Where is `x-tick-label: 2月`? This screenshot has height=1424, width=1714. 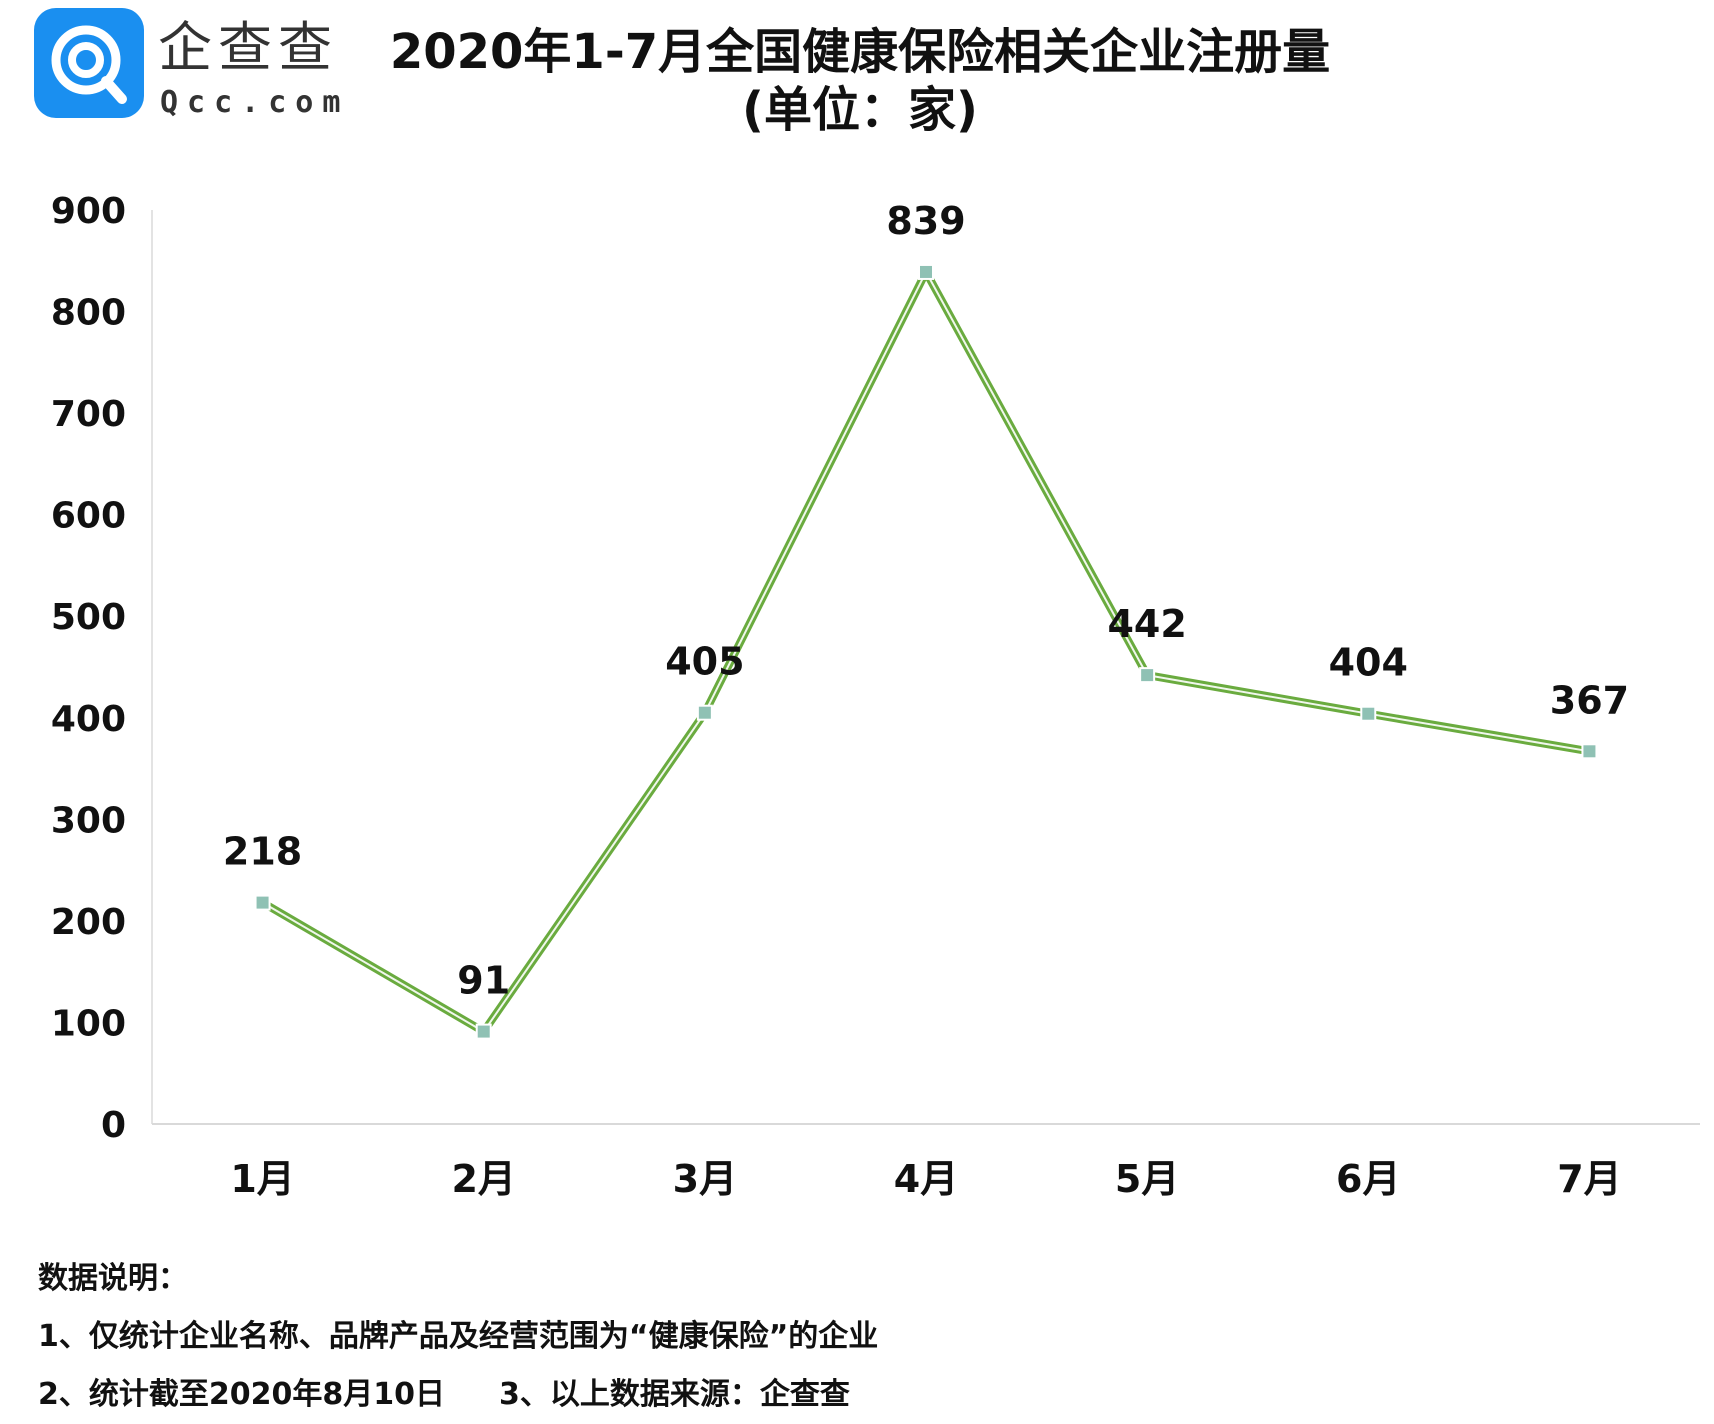 x-tick-label: 2月 is located at coordinates (483, 1179).